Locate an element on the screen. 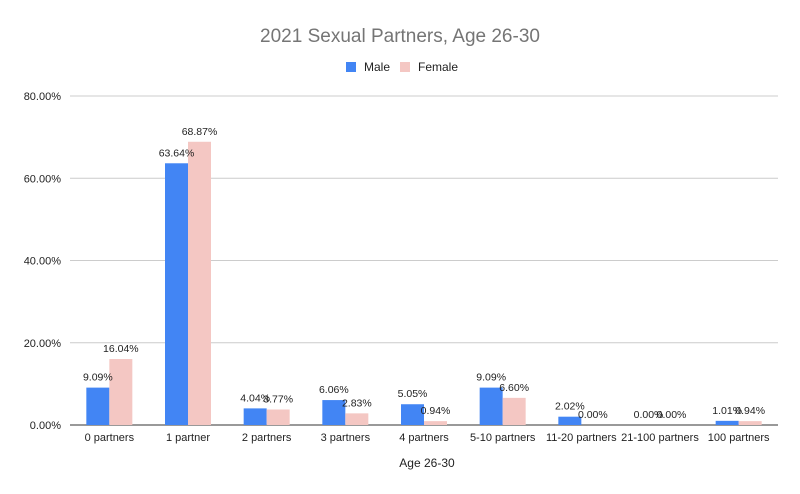 The width and height of the screenshot is (800, 494). legend-swatch-female is located at coordinates (405, 67).